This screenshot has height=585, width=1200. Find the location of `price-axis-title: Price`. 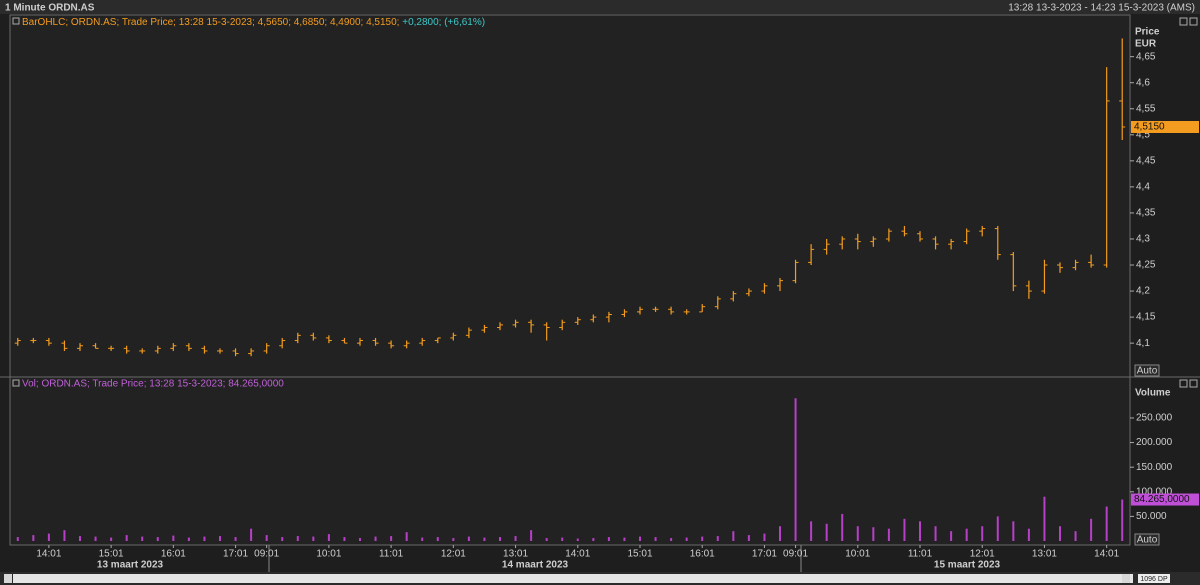

price-axis-title: Price is located at coordinates (1147, 32).